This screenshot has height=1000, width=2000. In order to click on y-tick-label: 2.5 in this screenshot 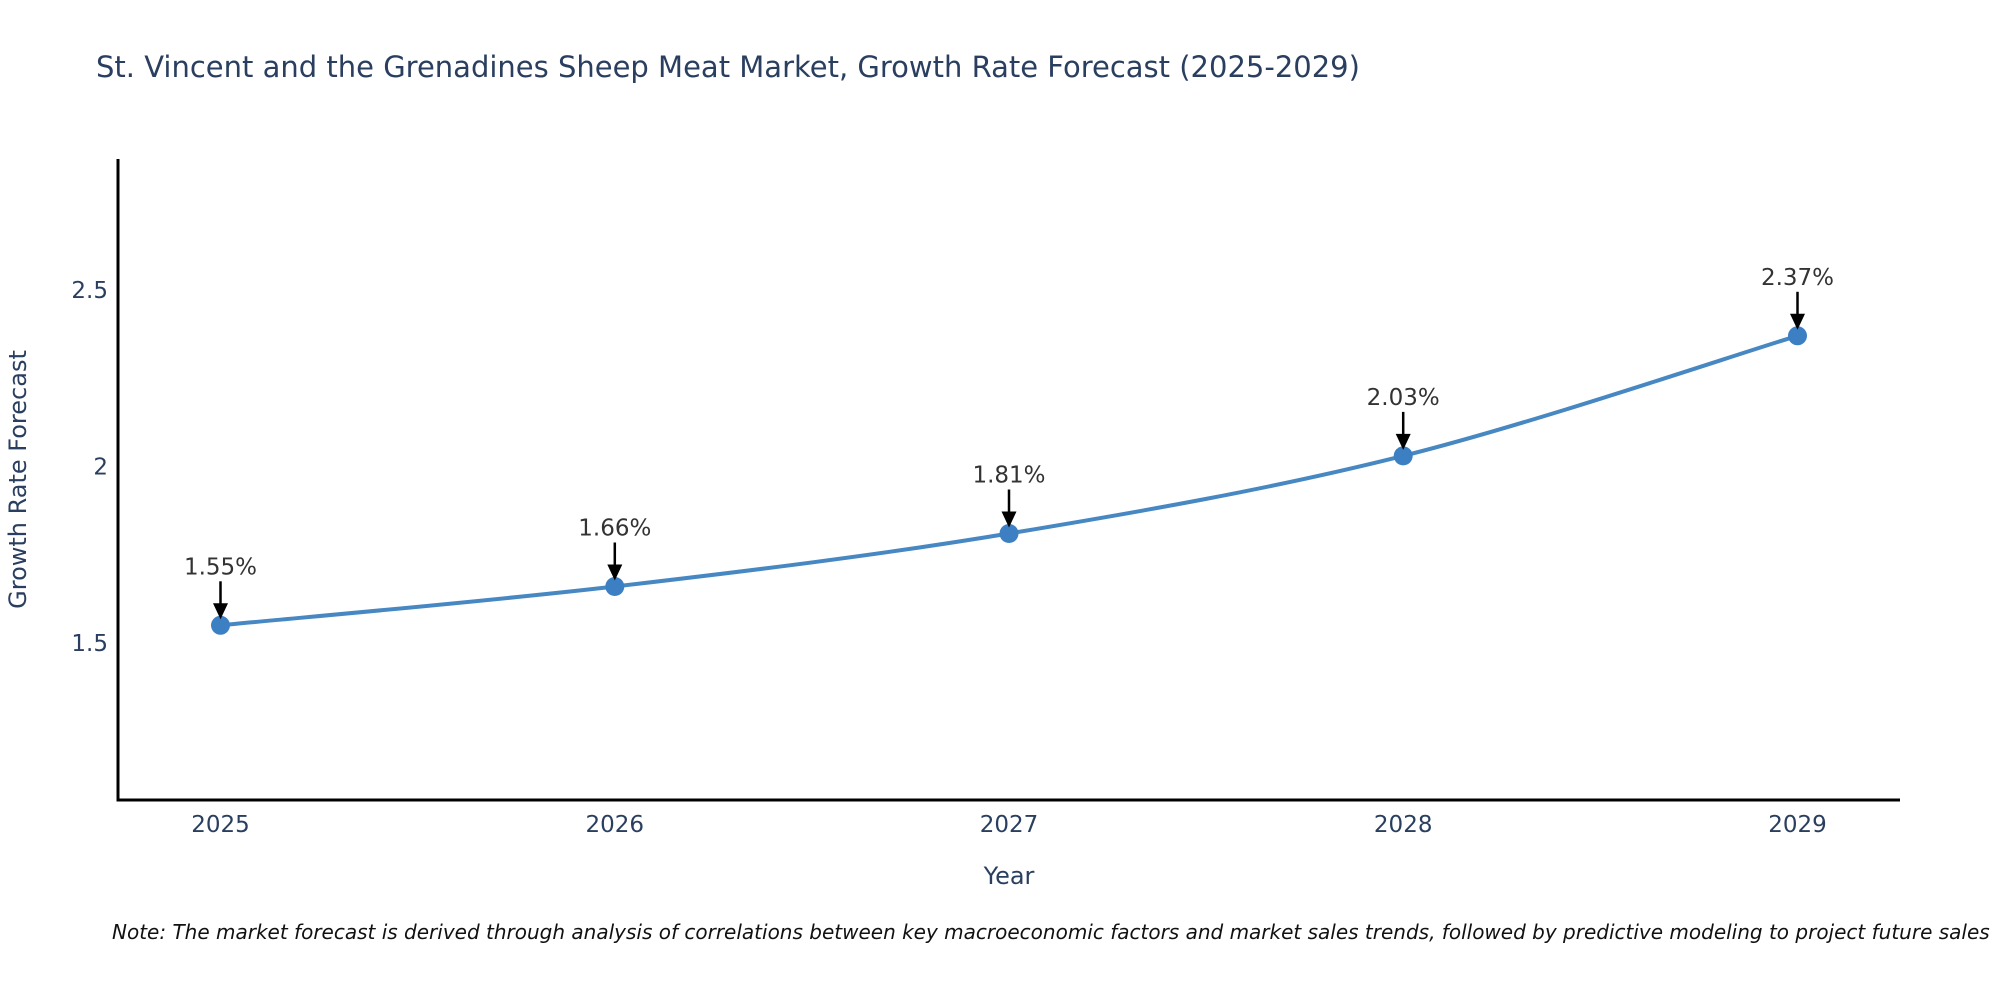, I will do `click(89, 291)`.